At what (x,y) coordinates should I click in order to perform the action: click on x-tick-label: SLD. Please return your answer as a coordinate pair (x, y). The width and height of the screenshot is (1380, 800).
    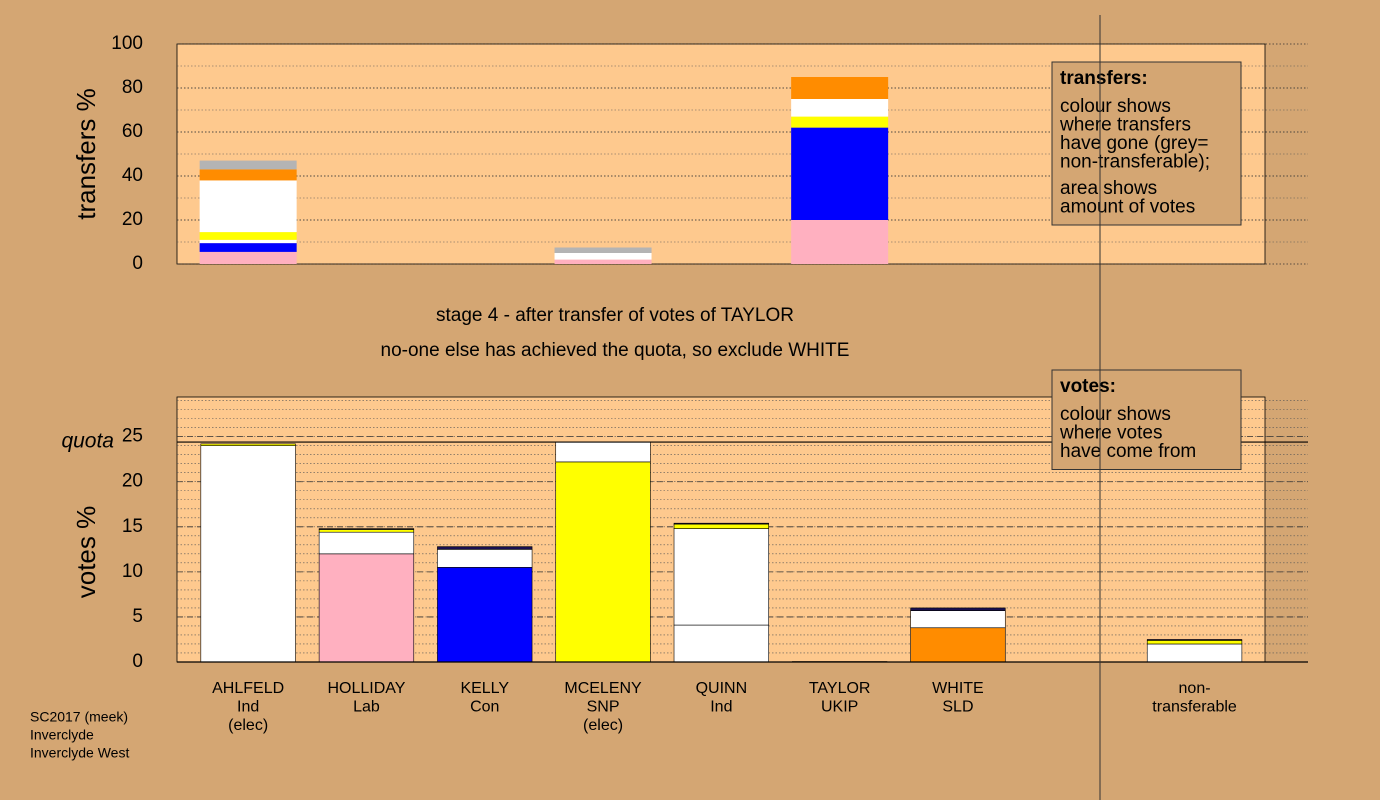
    Looking at the image, I should click on (957, 707).